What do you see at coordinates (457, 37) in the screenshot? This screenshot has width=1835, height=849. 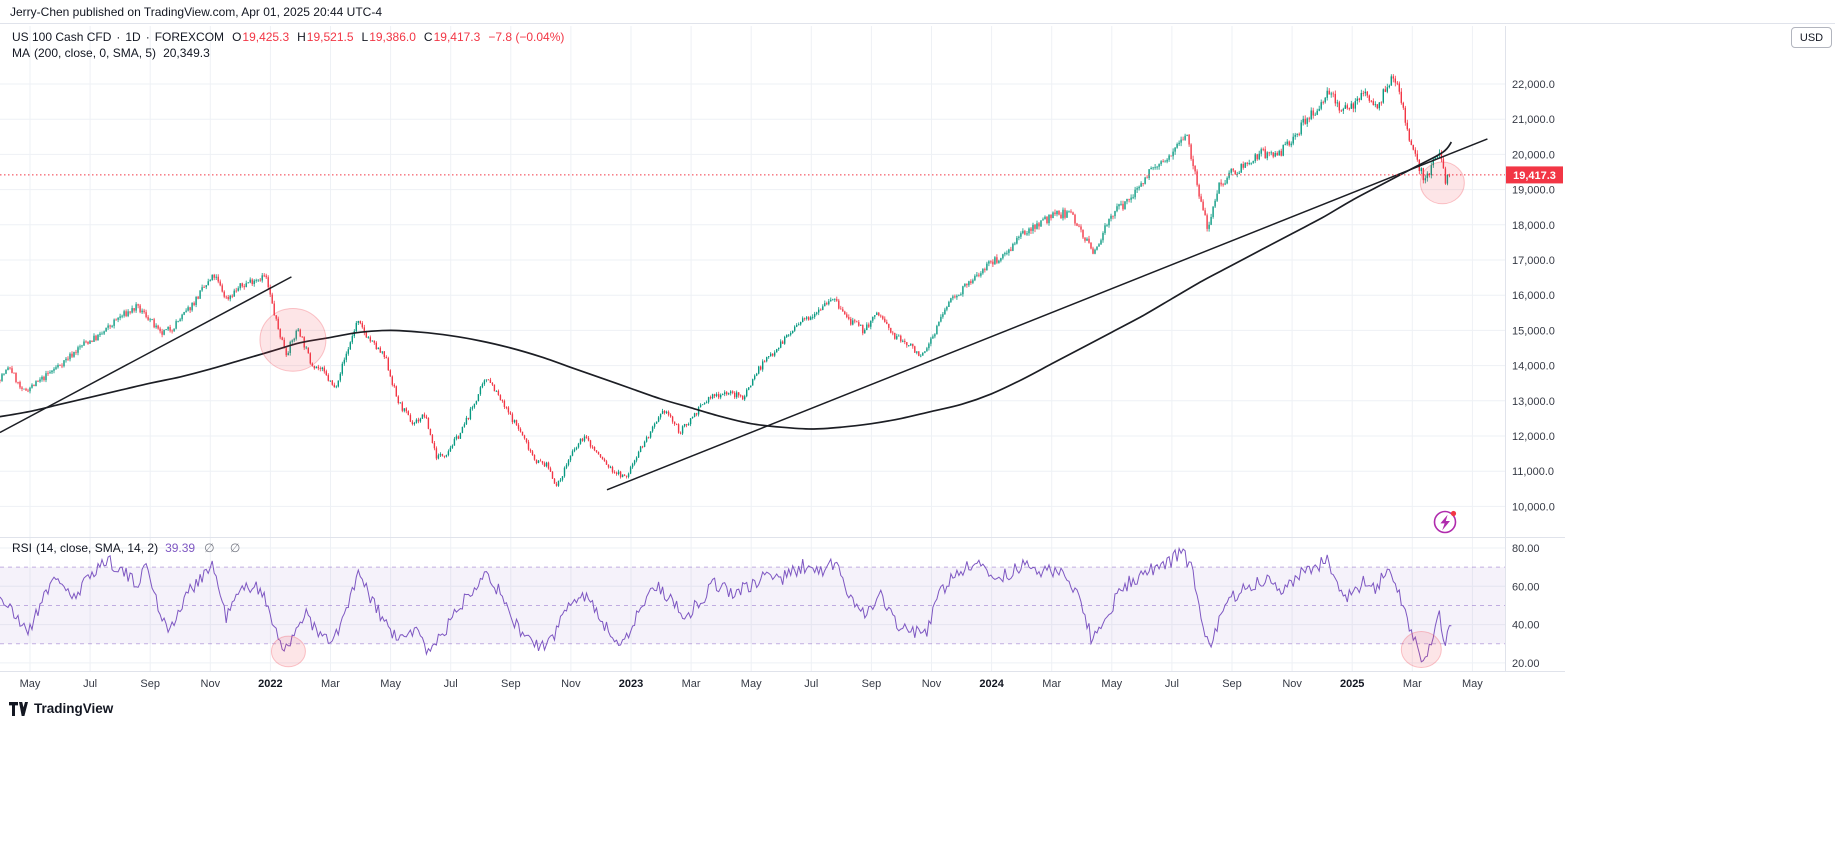 I see `close-value: 19,417.3` at bounding box center [457, 37].